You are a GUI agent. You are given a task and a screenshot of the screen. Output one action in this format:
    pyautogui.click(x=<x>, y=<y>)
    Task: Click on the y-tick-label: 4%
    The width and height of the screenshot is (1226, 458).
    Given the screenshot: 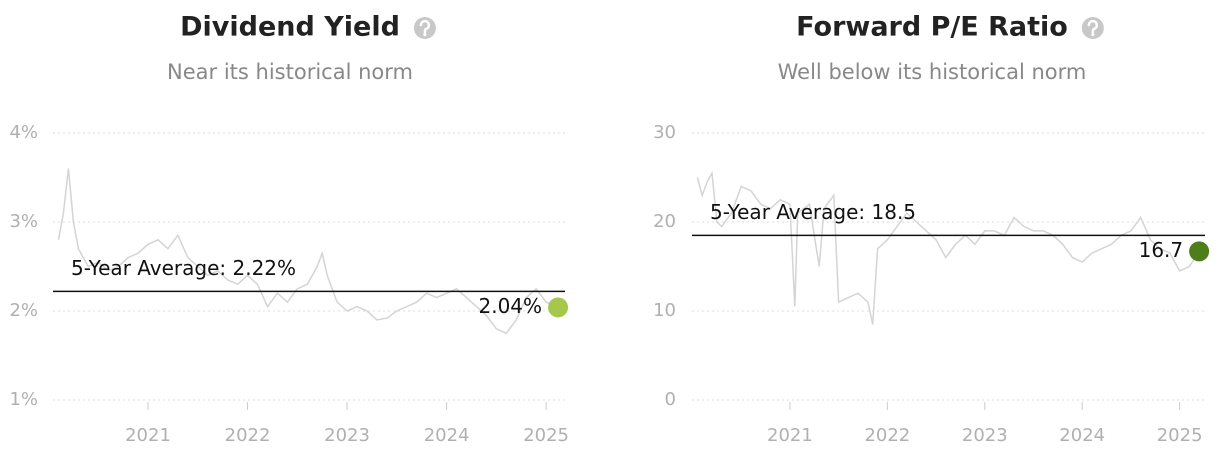 What is the action you would take?
    pyautogui.click(x=23, y=132)
    